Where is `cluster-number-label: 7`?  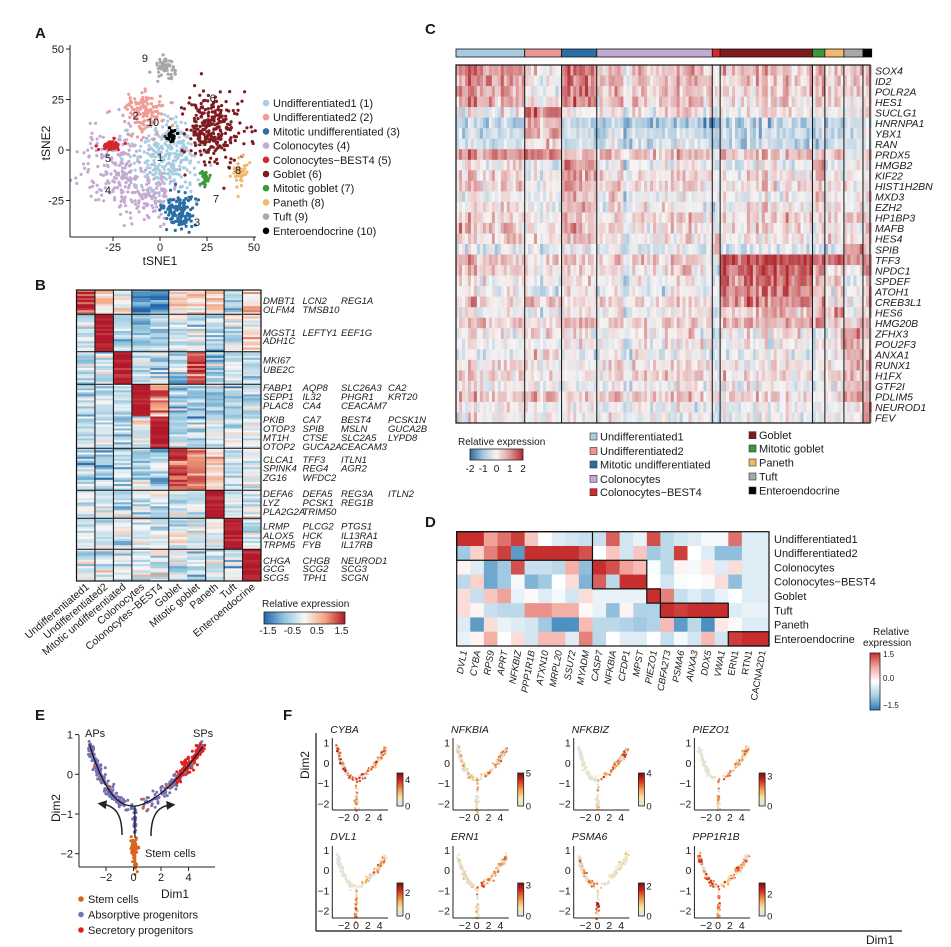
cluster-number-label: 7 is located at coordinates (216, 199).